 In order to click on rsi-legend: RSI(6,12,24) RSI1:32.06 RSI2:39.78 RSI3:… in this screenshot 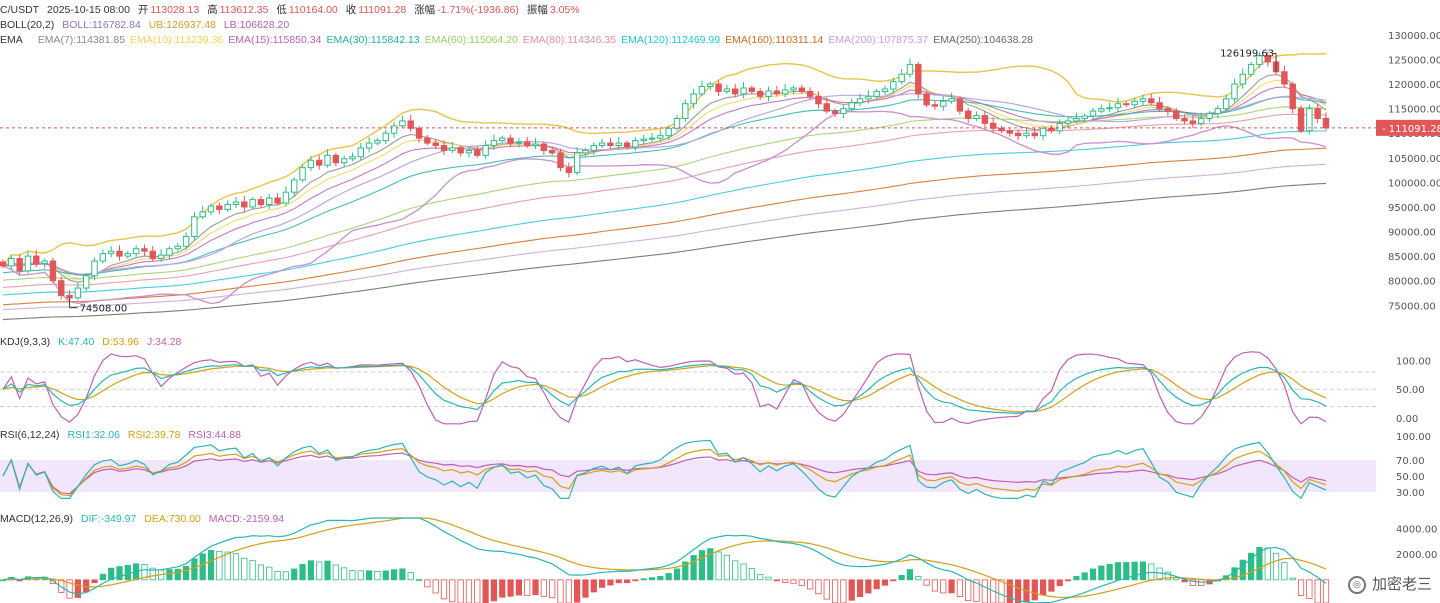, I will do `click(123, 435)`.